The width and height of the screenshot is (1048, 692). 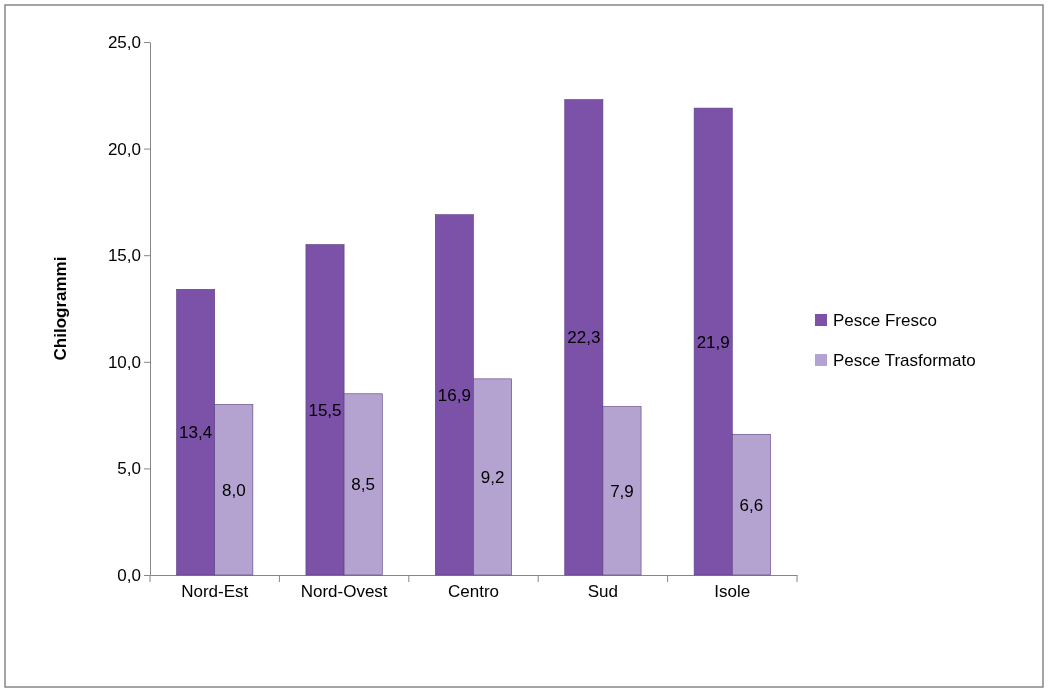 What do you see at coordinates (713, 342) in the screenshot?
I see `data-label: 21,9` at bounding box center [713, 342].